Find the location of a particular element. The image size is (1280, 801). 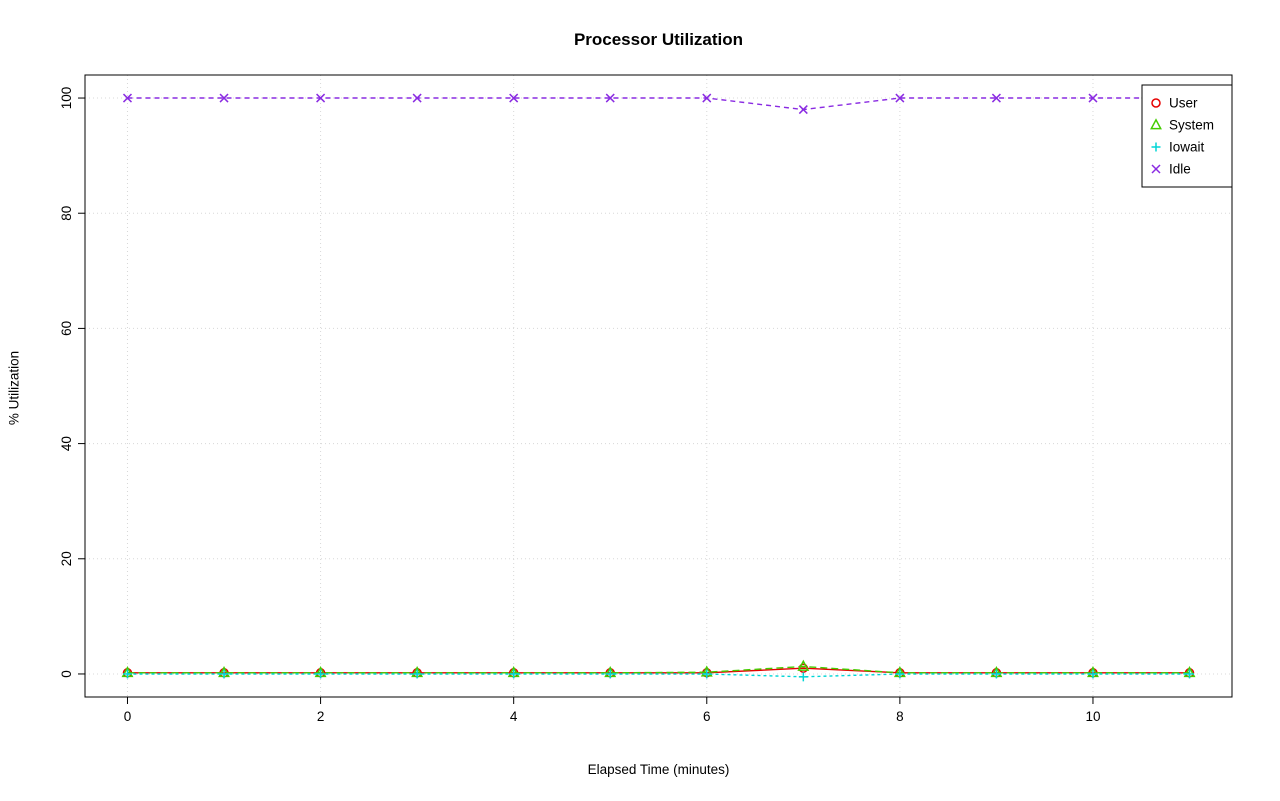

y-tick-label: 80 is located at coordinates (66, 213).